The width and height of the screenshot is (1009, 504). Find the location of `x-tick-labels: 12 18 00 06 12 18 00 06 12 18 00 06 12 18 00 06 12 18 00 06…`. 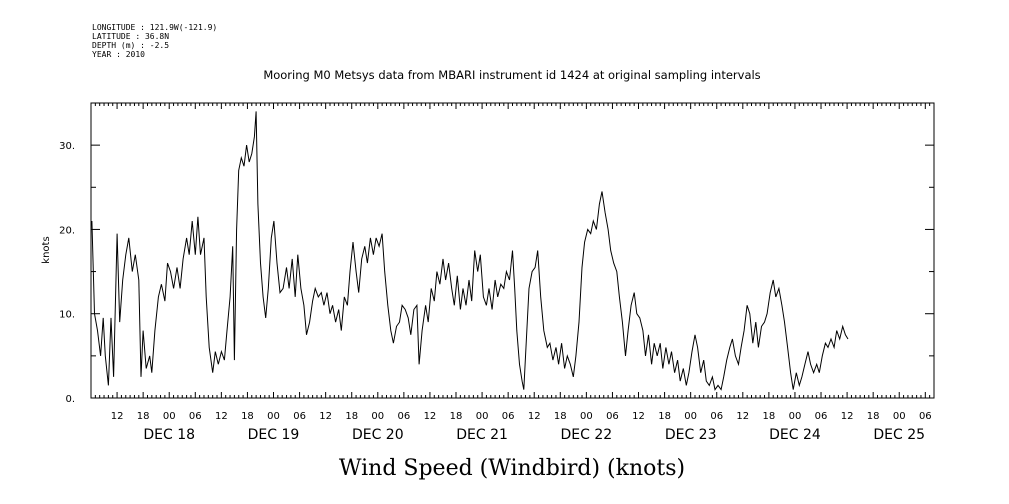

x-tick-labels: 12 18 00 06 12 18 00 06 12 18 00 06 12 18 00 06 12 18 00 06… is located at coordinates (521, 416).